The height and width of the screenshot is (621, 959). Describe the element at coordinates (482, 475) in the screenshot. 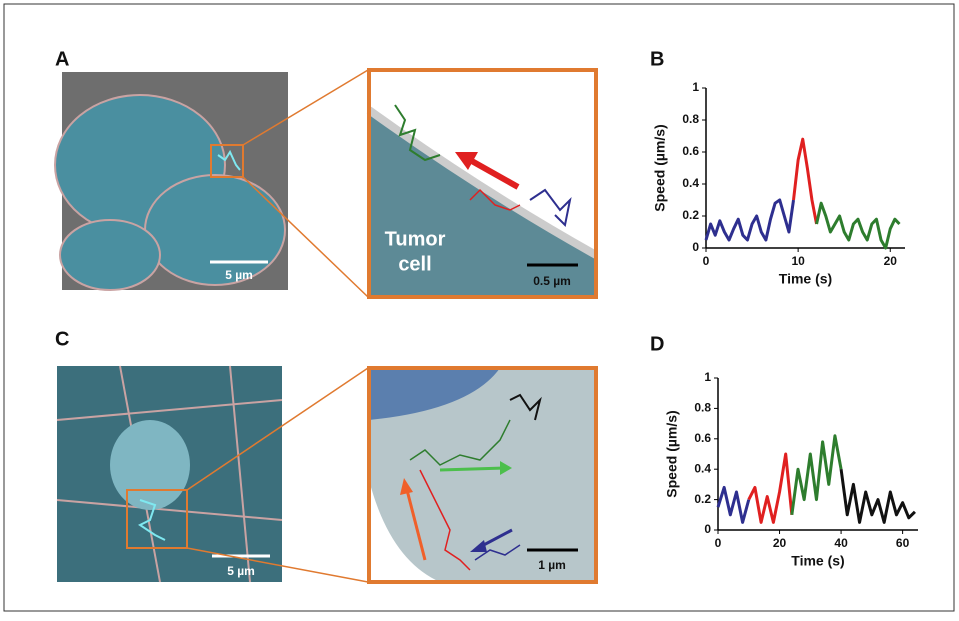

I see `inset-c` at that location.